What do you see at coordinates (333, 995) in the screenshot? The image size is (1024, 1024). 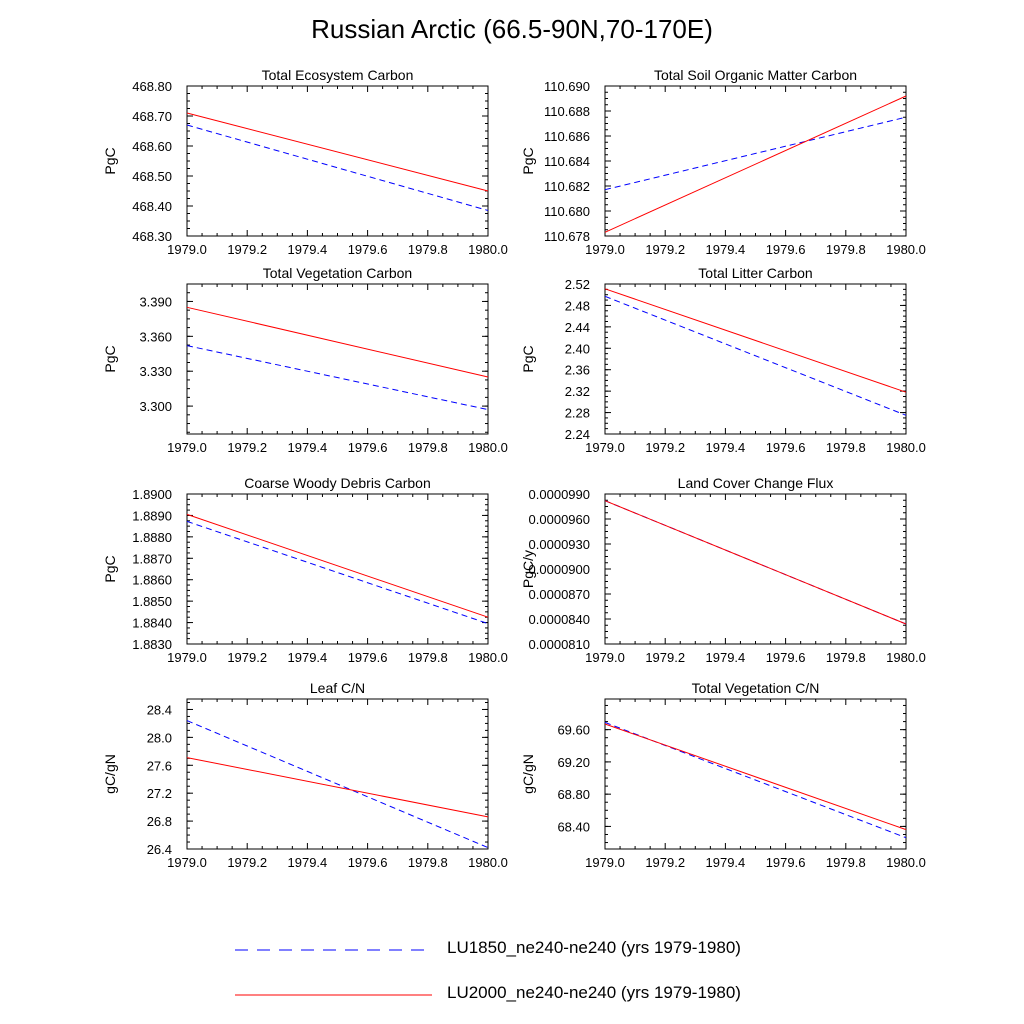 I see `legend-swatch-solid` at bounding box center [333, 995].